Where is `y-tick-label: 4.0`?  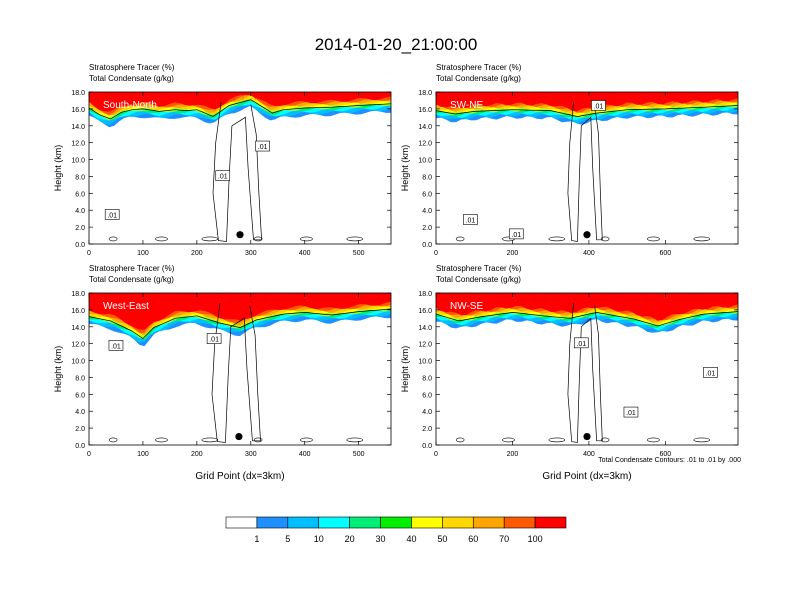 y-tick-label: 4.0 is located at coordinates (427, 211).